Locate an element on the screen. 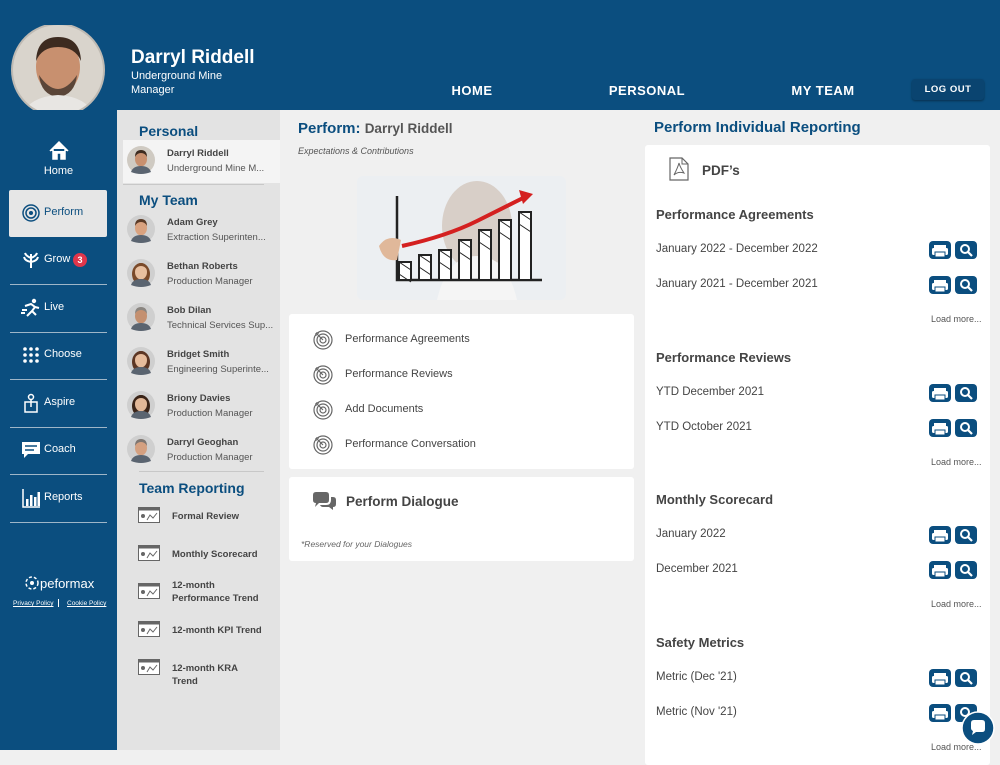  section-title: Performance Agreements is located at coordinates (735, 214).